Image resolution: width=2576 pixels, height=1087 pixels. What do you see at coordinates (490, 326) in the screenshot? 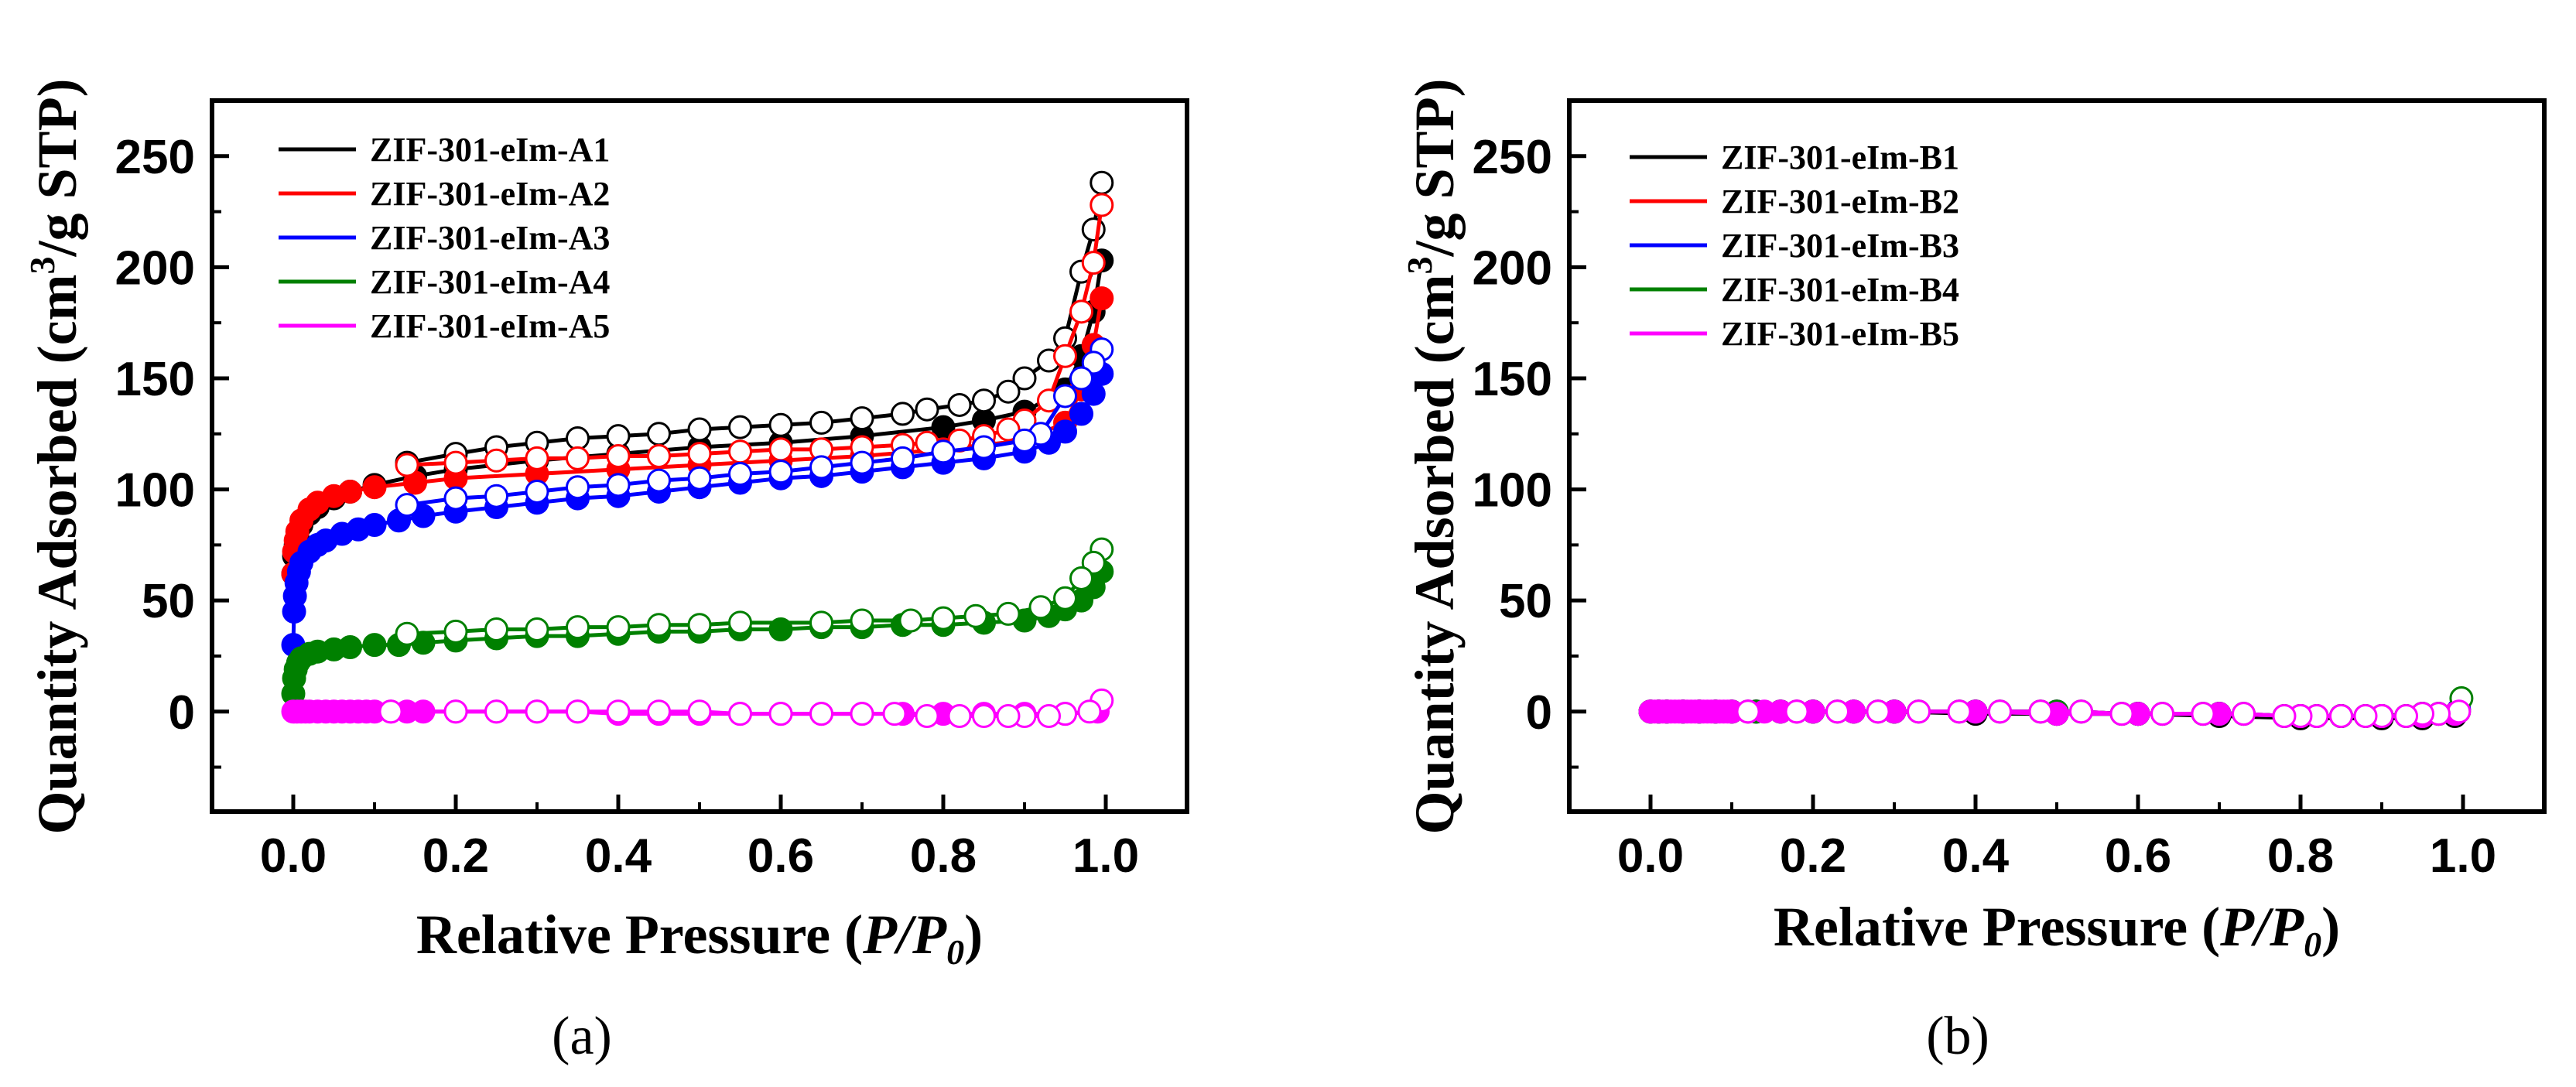
I see `legend-entry: ZIF-301-eIm-A5` at bounding box center [490, 326].